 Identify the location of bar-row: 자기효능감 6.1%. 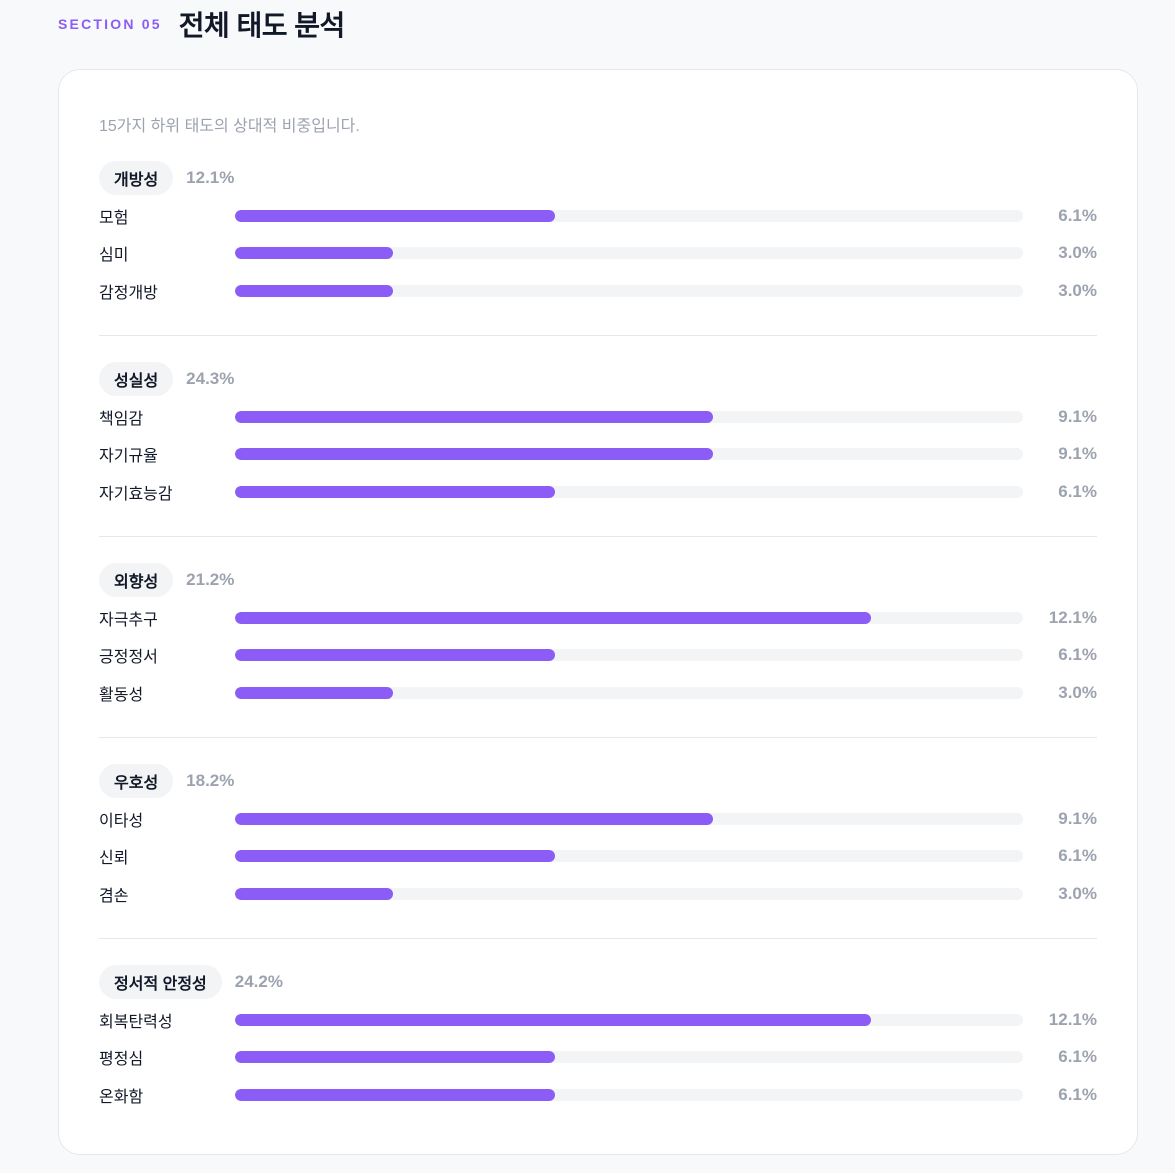
(598, 492).